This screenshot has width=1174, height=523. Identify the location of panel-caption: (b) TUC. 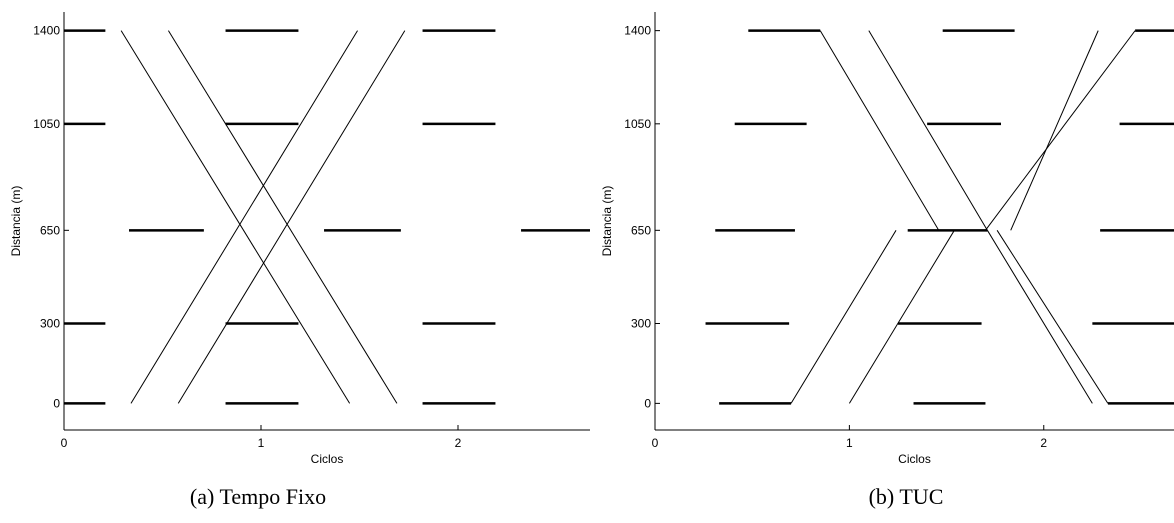
(906, 496).